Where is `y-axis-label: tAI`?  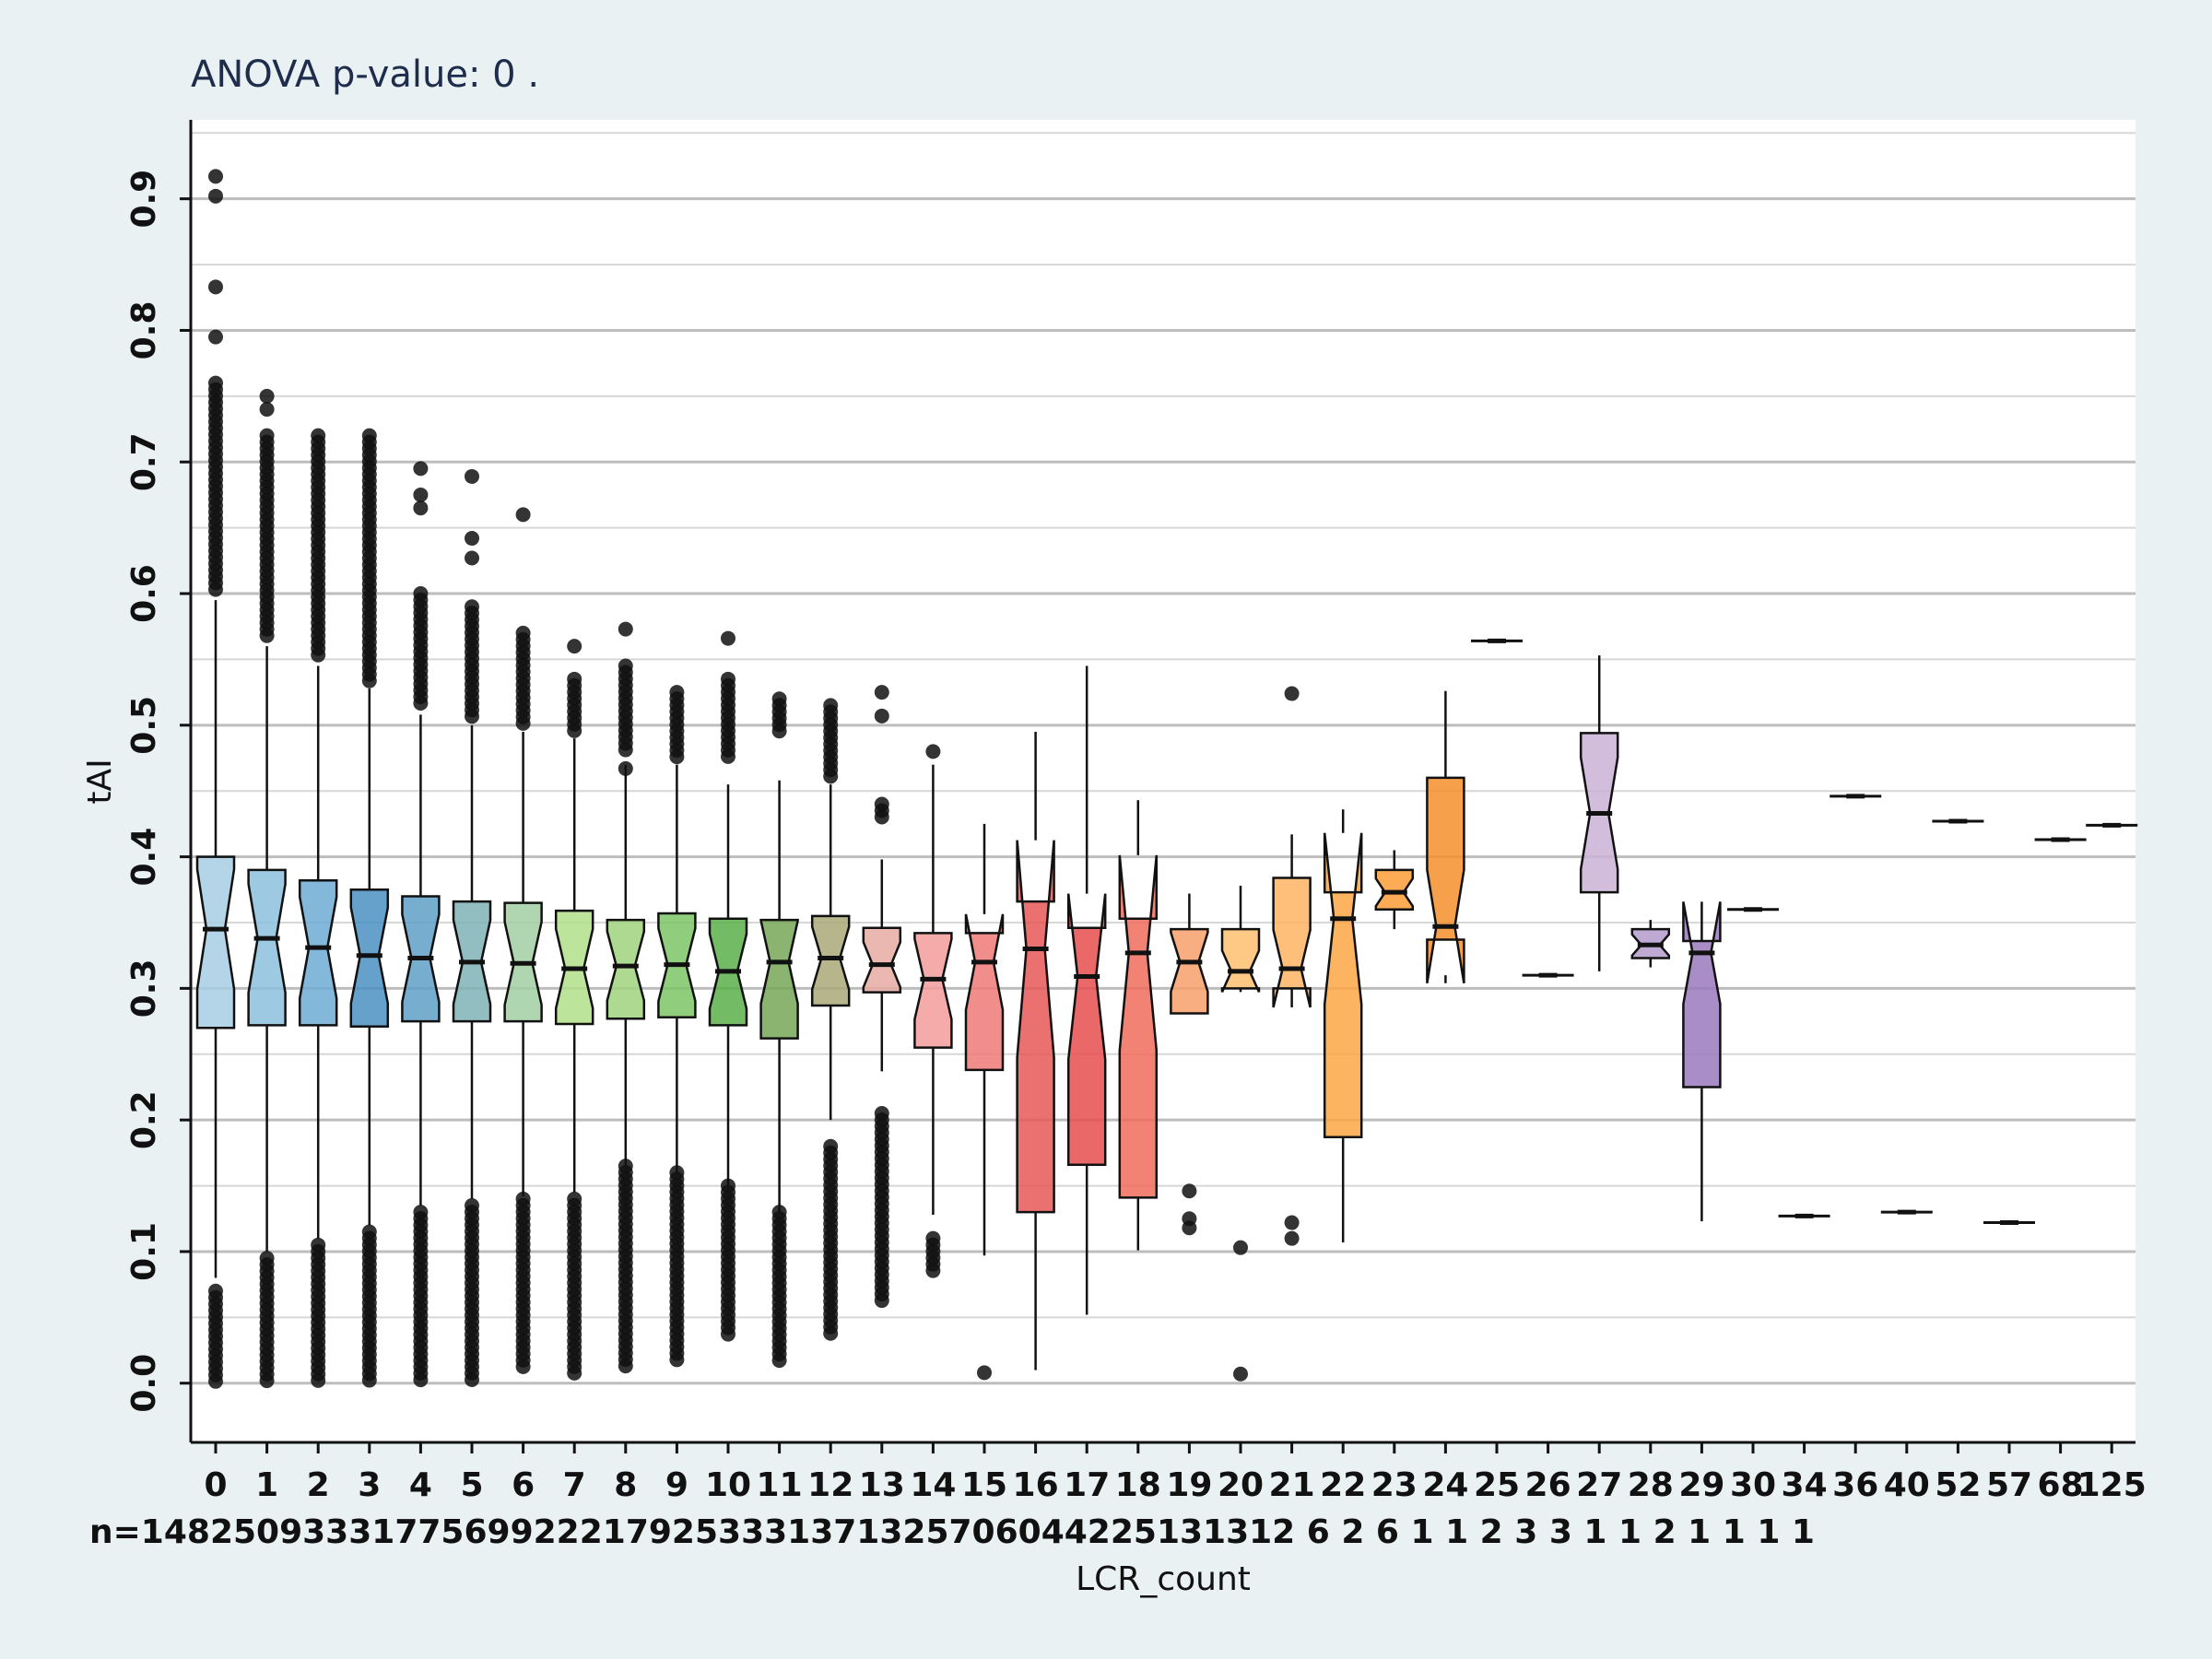 y-axis-label: tAI is located at coordinates (100, 781).